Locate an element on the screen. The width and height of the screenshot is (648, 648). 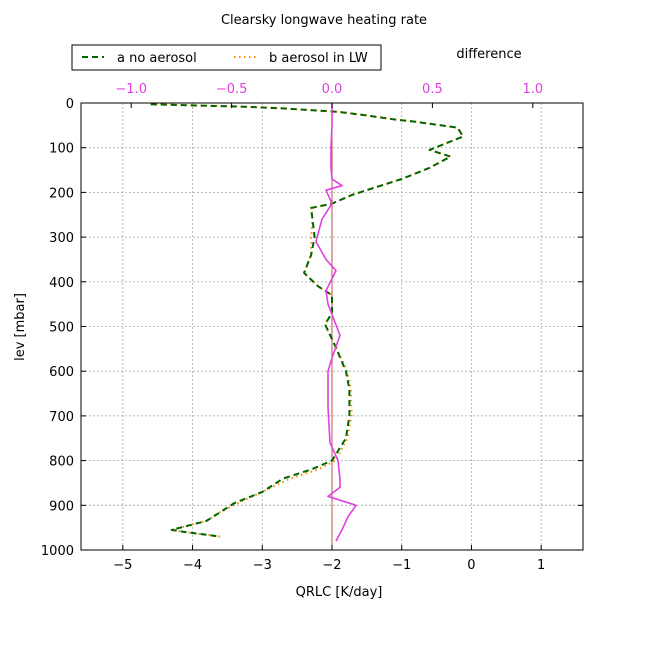
x-tick-label: −4 is located at coordinates (192, 565).